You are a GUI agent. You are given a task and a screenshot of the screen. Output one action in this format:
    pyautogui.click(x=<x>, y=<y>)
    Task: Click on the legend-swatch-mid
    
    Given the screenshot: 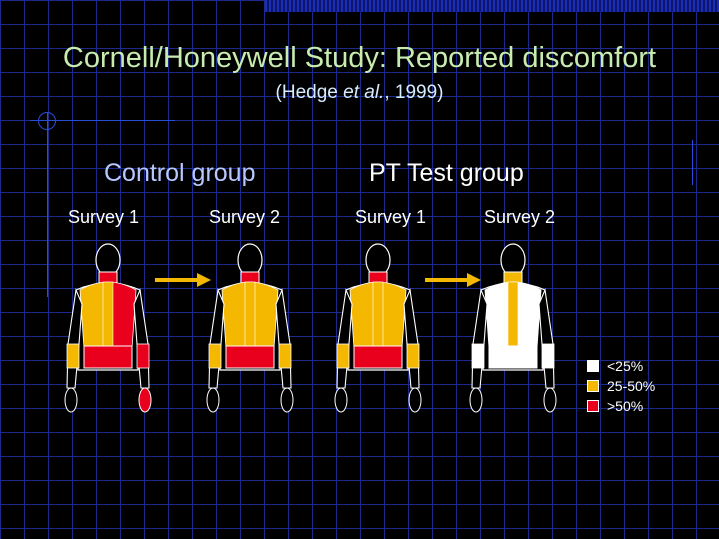 What is the action you would take?
    pyautogui.click(x=593, y=386)
    